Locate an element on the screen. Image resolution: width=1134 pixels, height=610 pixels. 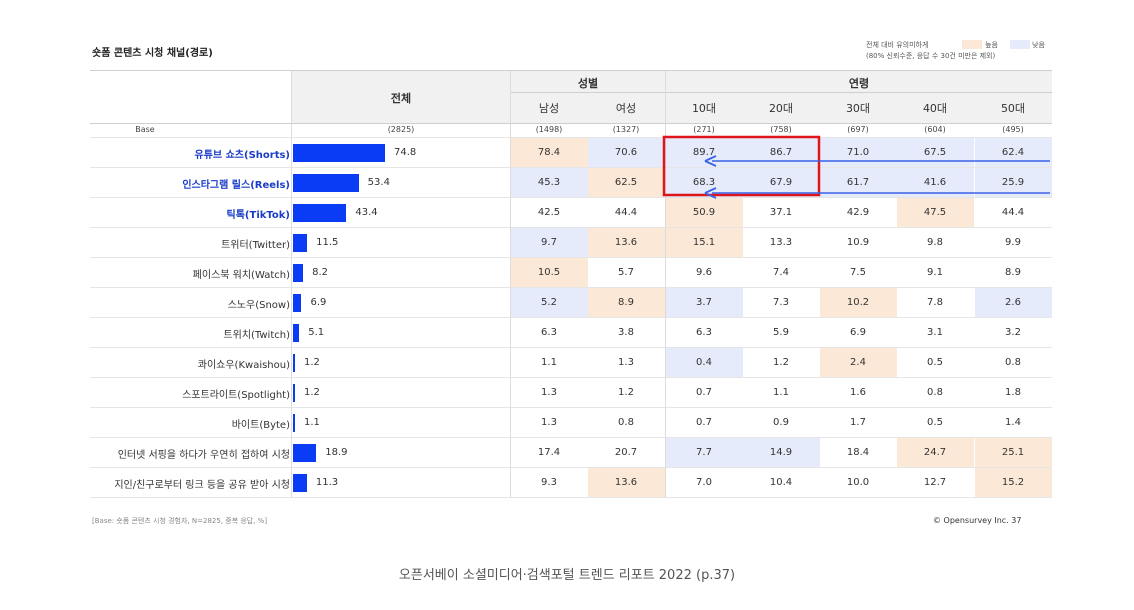
value-cell: 2.4 is located at coordinates (858, 362).